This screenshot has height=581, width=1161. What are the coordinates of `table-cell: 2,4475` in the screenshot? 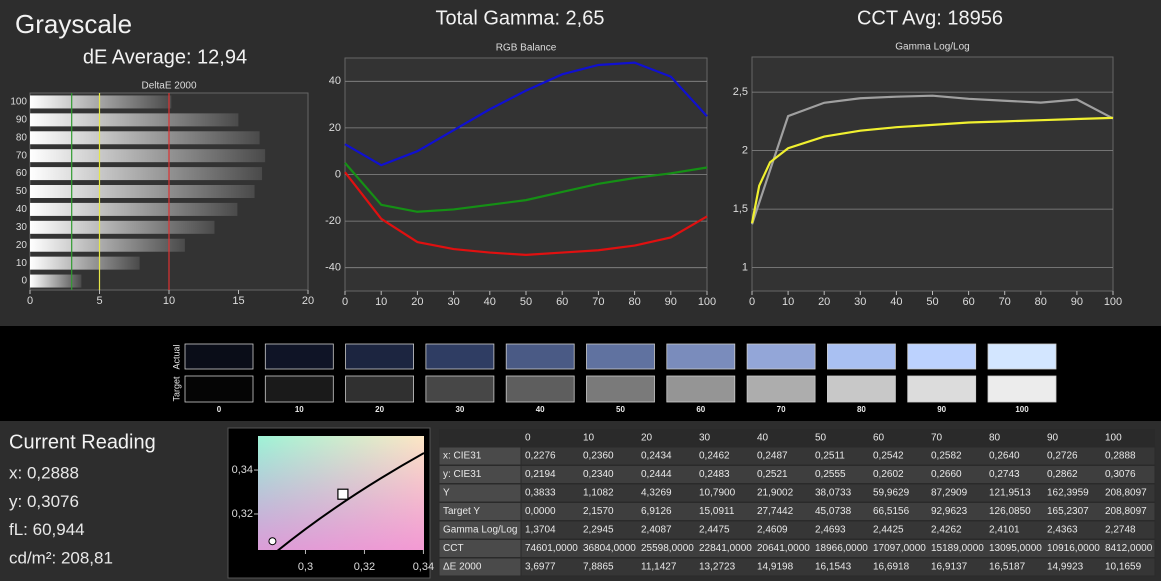 It's located at (714, 530).